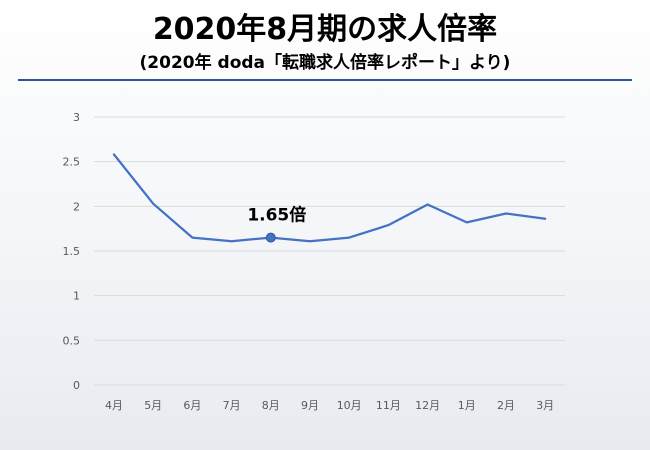 The width and height of the screenshot is (650, 450). What do you see at coordinates (271, 405) in the screenshot?
I see `x-tick-label: 8月` at bounding box center [271, 405].